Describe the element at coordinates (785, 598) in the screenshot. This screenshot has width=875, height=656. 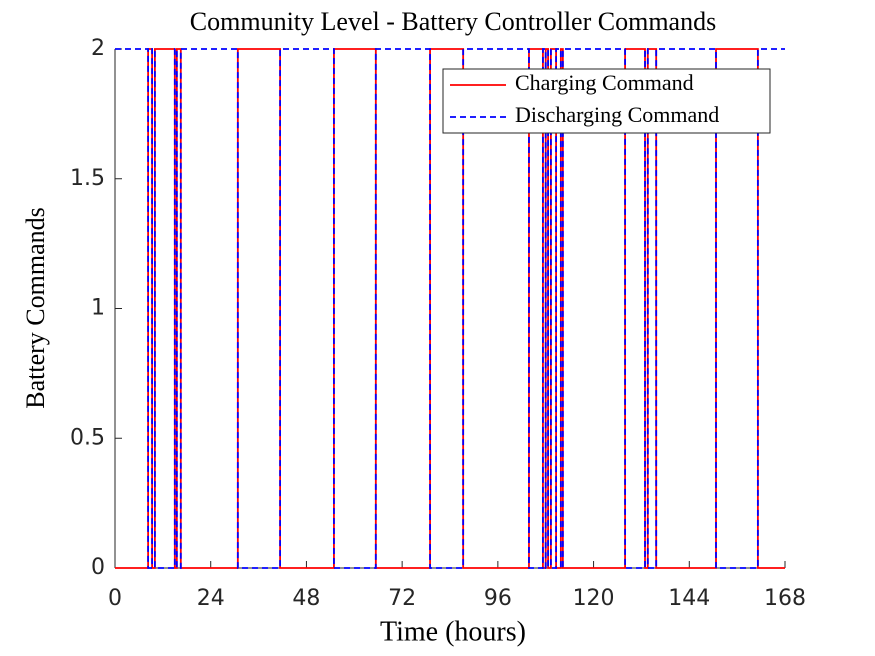
I see `x-tick-label: 168` at that location.